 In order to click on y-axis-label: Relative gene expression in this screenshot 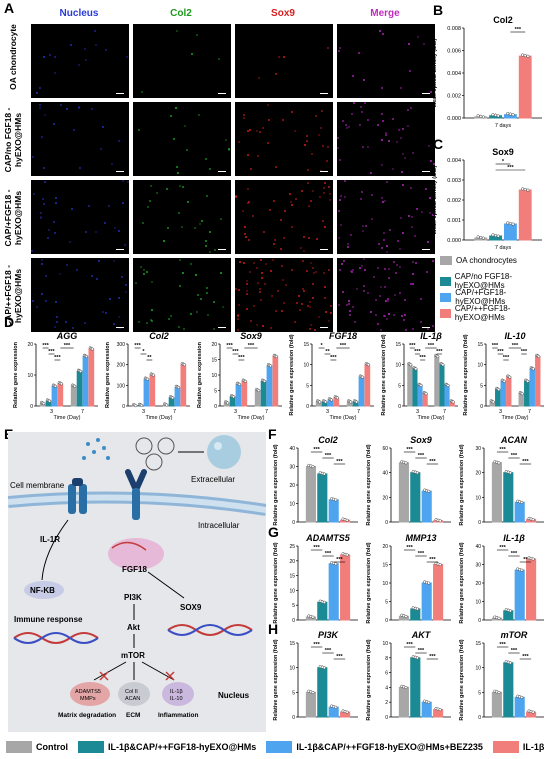, I will do `click(200, 374)`.